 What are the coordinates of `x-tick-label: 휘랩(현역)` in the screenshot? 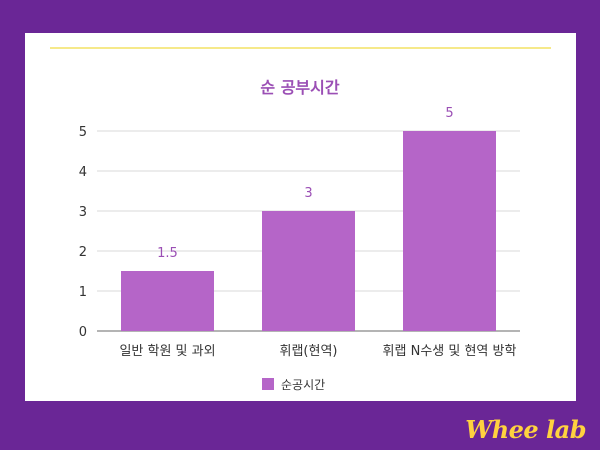 It's located at (309, 351).